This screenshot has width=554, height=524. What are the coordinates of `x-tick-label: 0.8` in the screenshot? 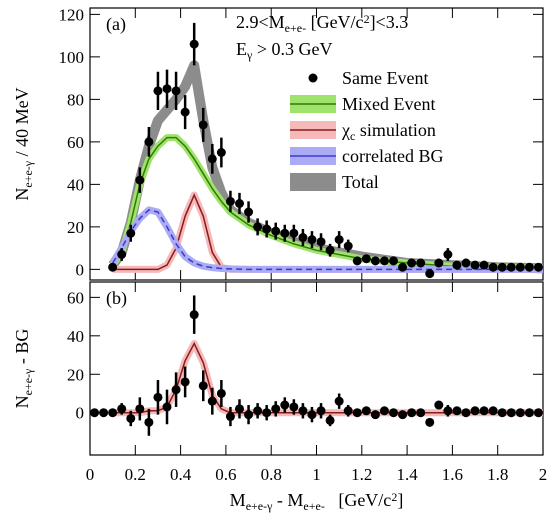 It's located at (271, 474).